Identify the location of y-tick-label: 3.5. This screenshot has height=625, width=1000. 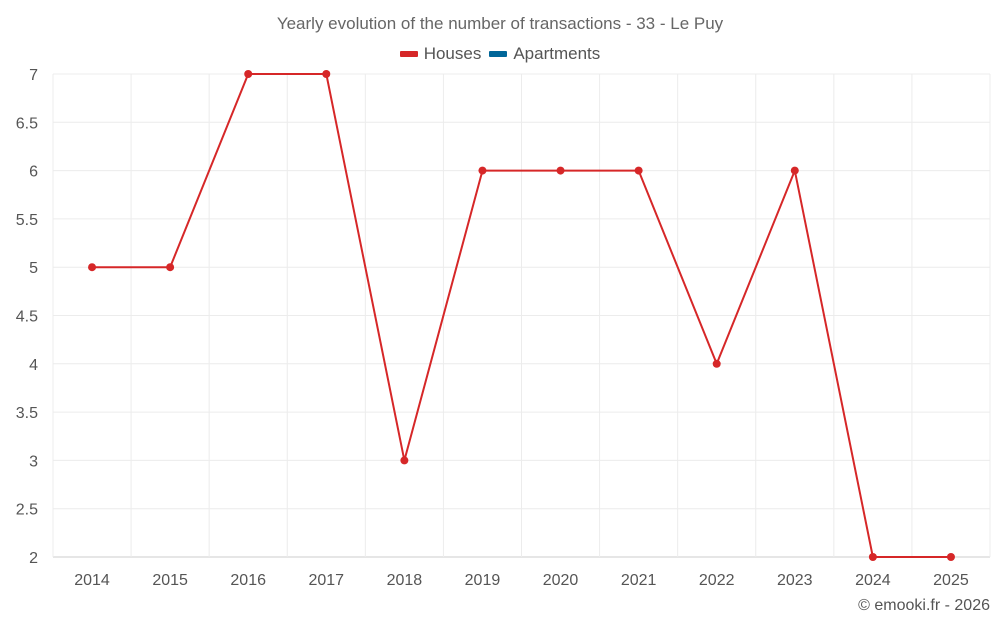
(27, 413).